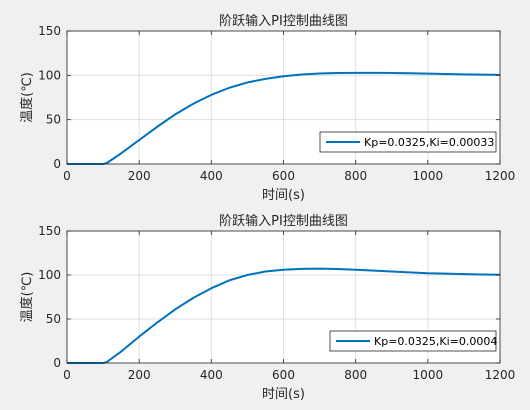 The width and height of the screenshot is (530, 410). I want to click on legend-entry: Kp=0.0325,Ki=0.00033, so click(429, 142).